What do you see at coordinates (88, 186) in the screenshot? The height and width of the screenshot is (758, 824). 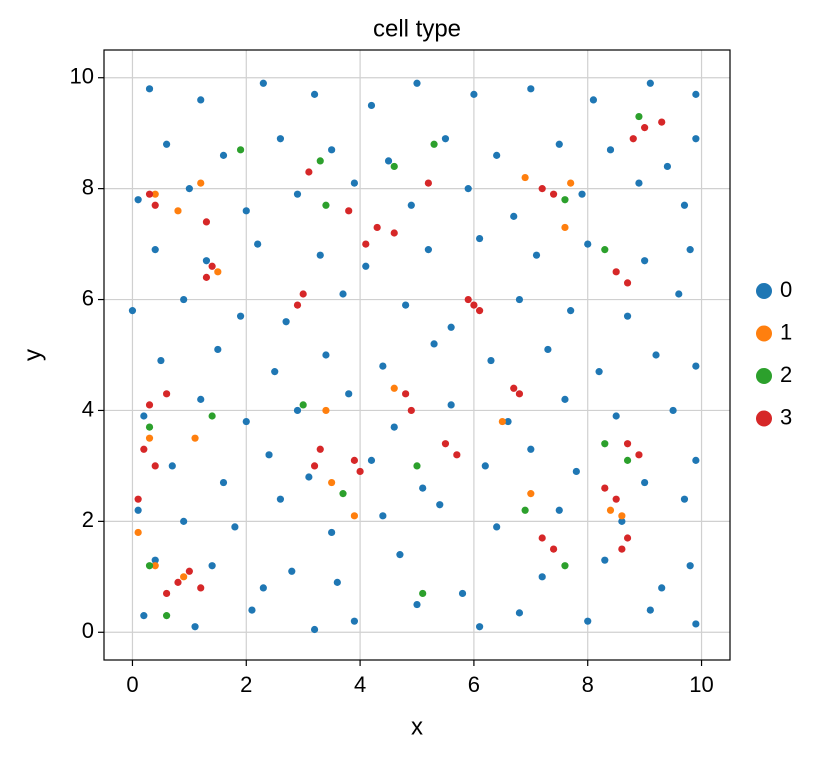 I see `y-tick-label: 8` at bounding box center [88, 186].